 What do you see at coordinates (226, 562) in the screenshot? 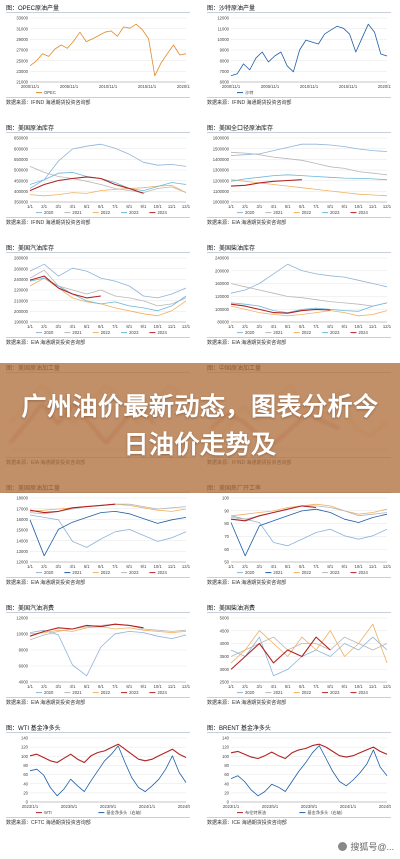
I see `y-tick-label: 50` at bounding box center [226, 562].